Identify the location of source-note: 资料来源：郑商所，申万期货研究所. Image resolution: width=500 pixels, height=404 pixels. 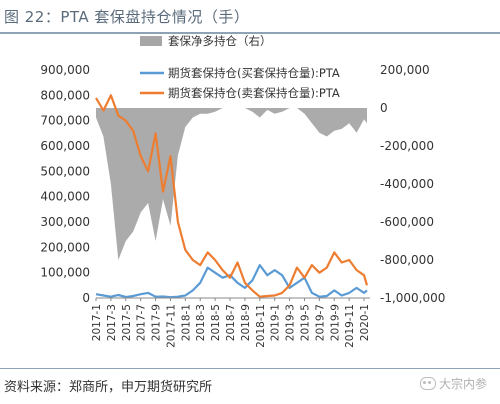
(108, 387).